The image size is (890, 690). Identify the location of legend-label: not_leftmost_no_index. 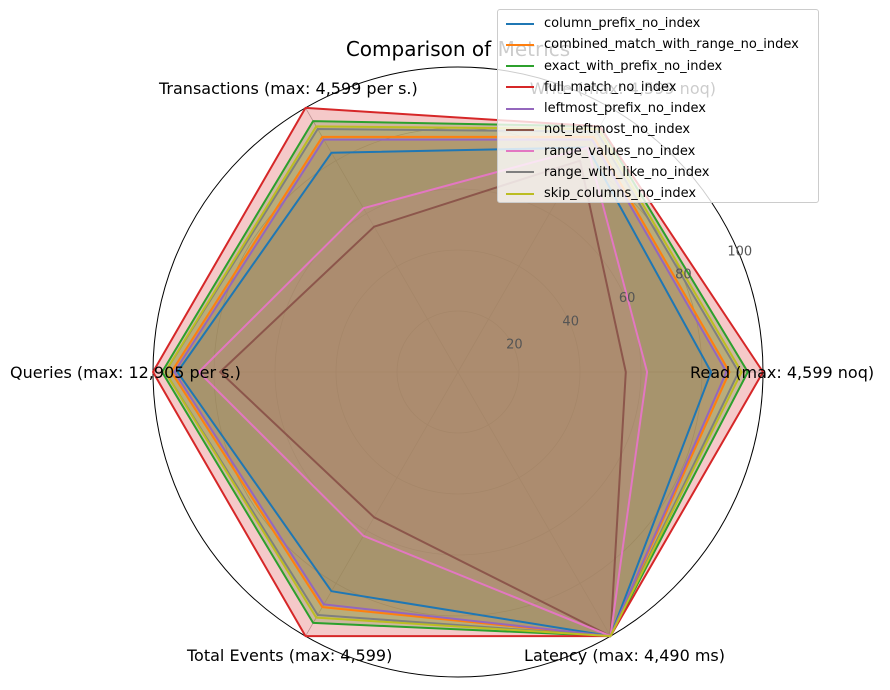
(617, 130).